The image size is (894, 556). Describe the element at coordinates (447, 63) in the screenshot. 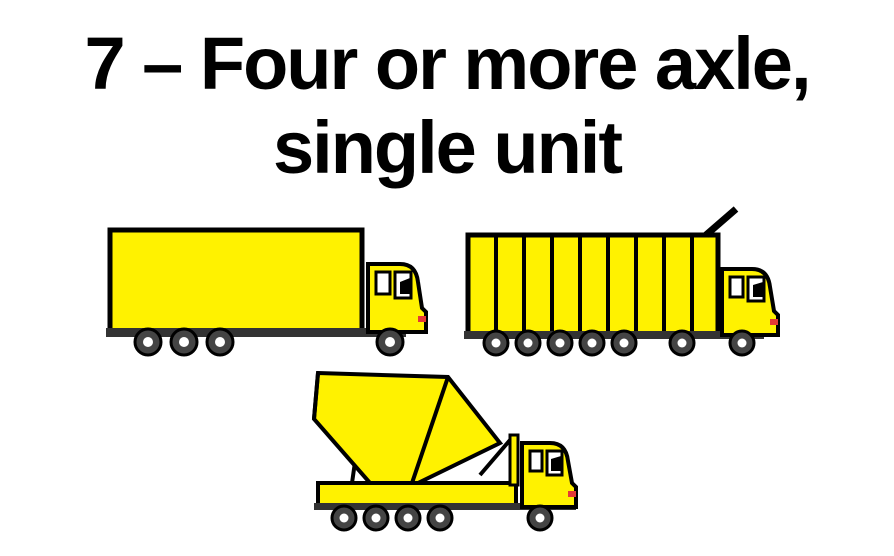

I see `title-line-1: 7 – Four or more axle,` at that location.